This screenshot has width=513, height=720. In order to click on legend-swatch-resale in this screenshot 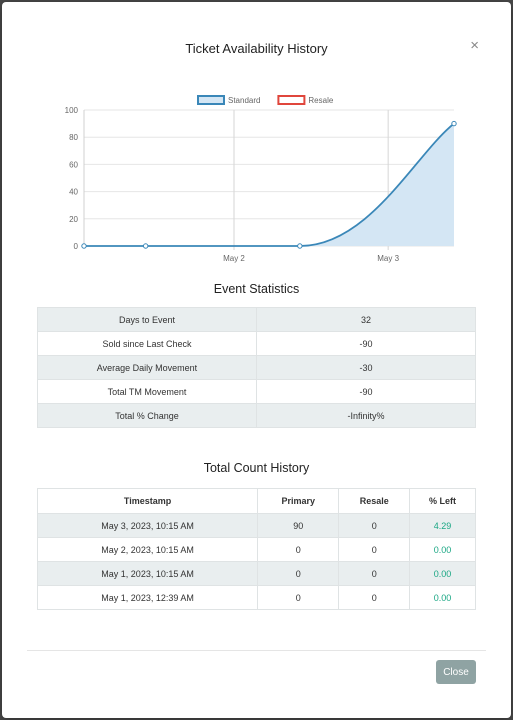, I will do `click(291, 100)`.